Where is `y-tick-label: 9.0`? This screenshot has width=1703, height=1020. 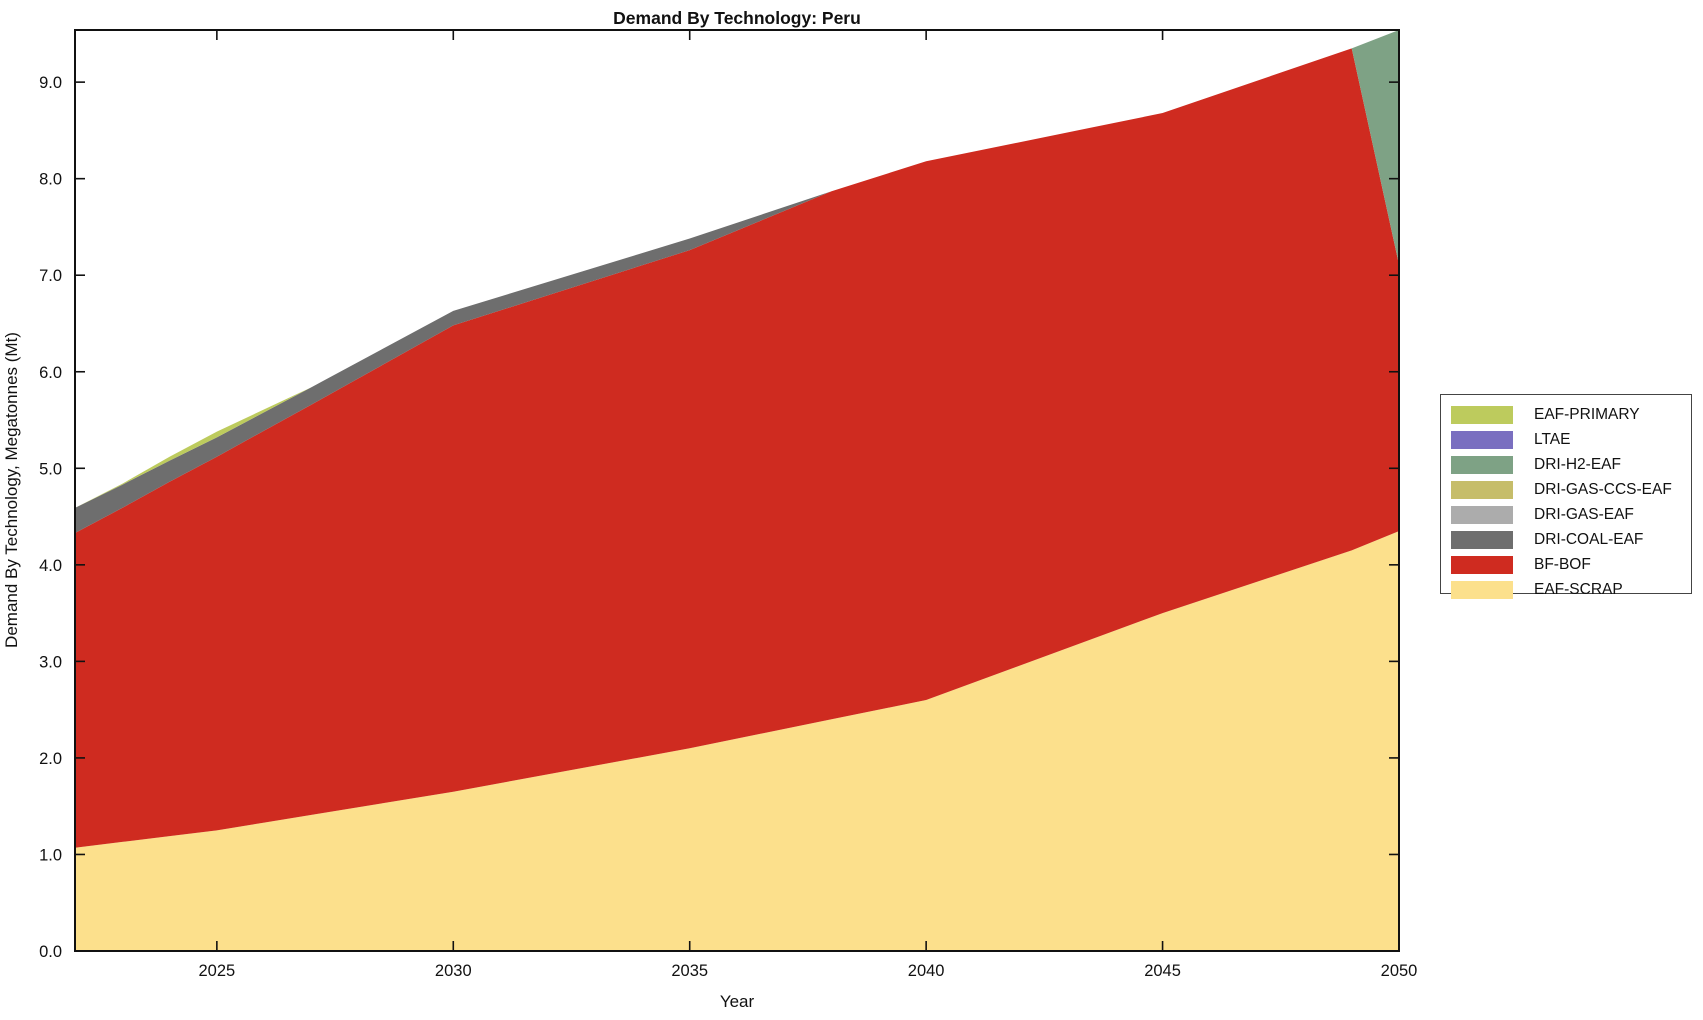
y-tick-label: 9.0 is located at coordinates (50, 83).